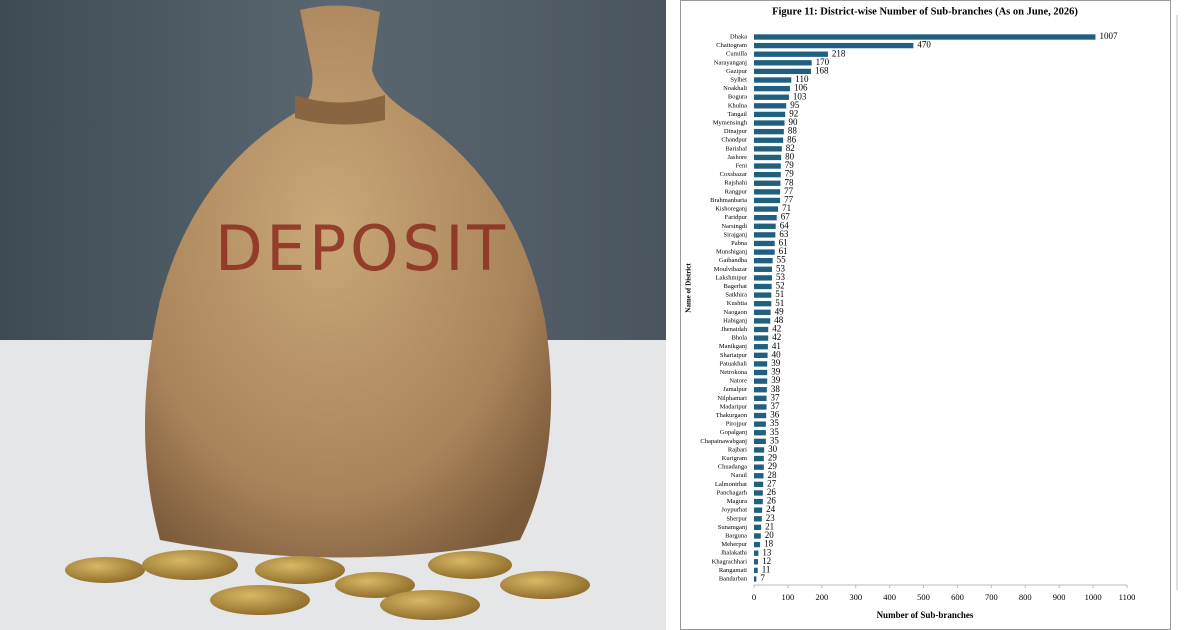 This screenshot has width=1199, height=630. Describe the element at coordinates (782, 260) in the screenshot. I see `value-label: 55` at that location.